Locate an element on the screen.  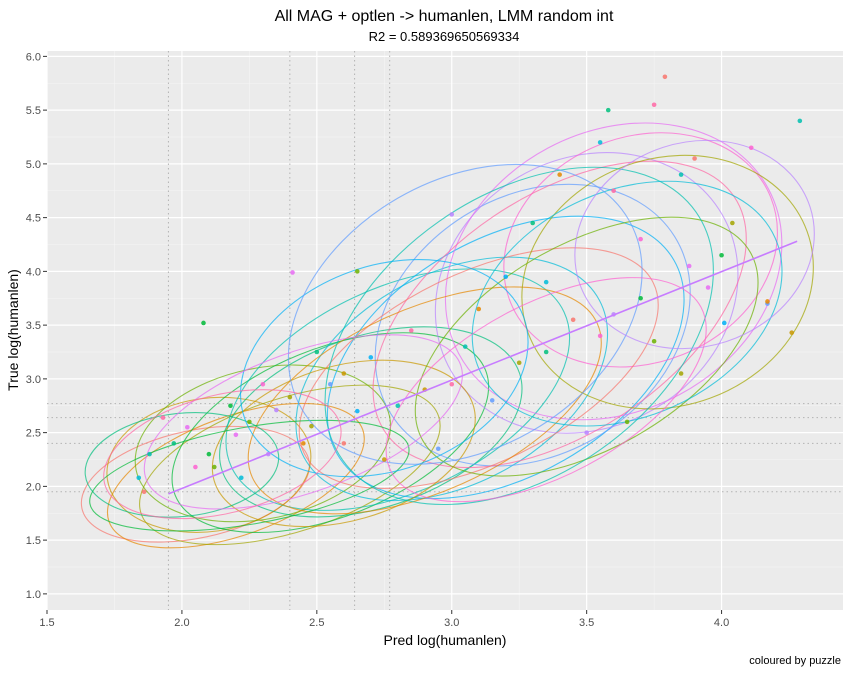
x-tick-label: 3.0 is located at coordinates (451, 623).